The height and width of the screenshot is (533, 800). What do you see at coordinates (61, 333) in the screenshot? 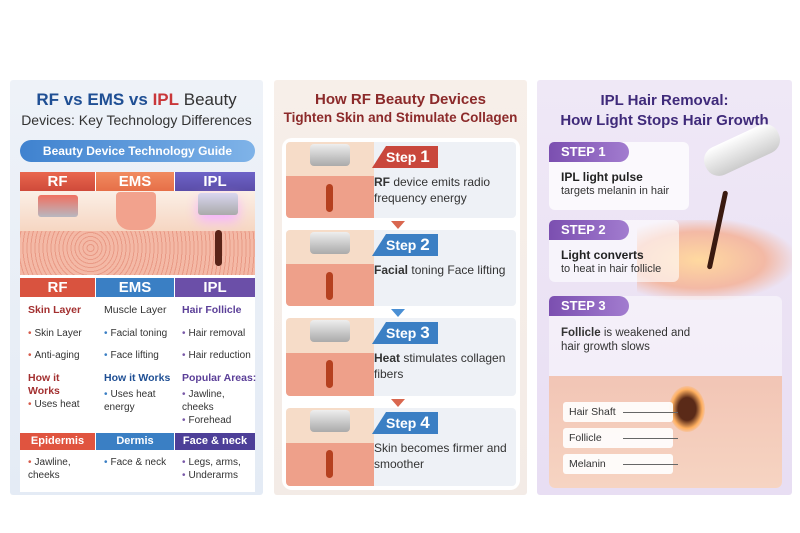
I see `bullet: Skin Layer` at bounding box center [61, 333].